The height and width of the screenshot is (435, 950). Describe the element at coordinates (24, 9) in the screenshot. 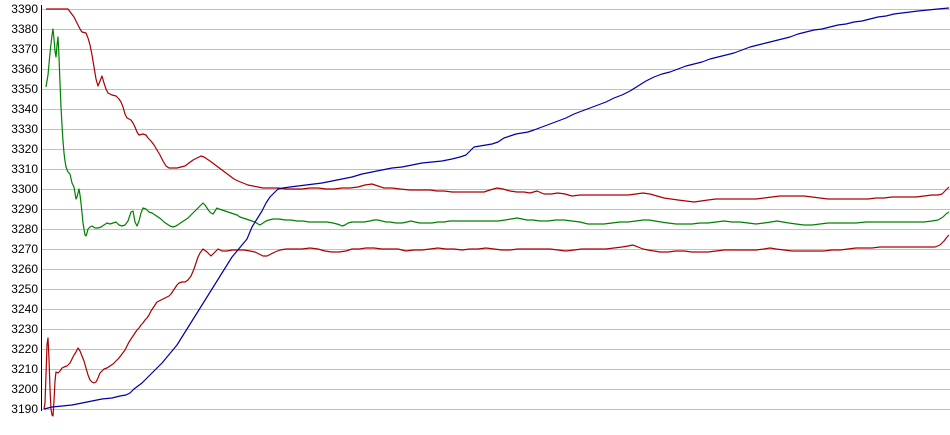

I see `y-axis-label: 3390` at that location.